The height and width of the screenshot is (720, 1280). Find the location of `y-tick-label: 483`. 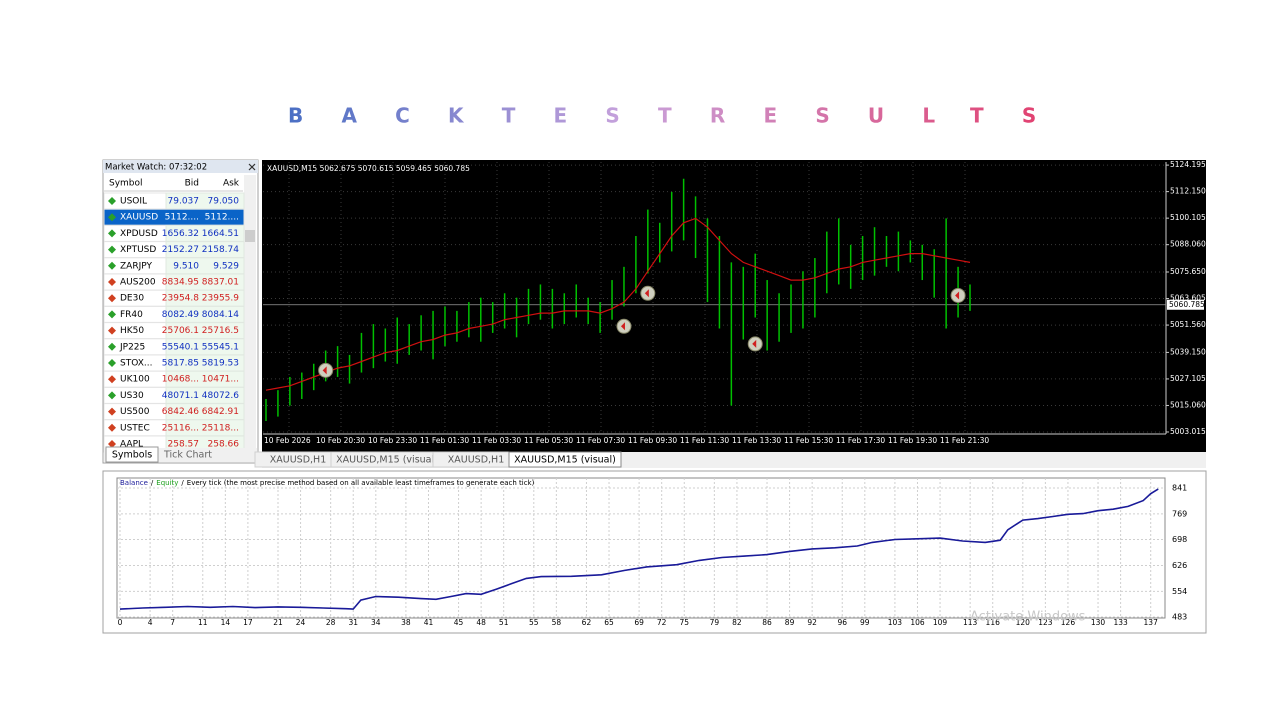

y-tick-label: 483 is located at coordinates (1179, 616).